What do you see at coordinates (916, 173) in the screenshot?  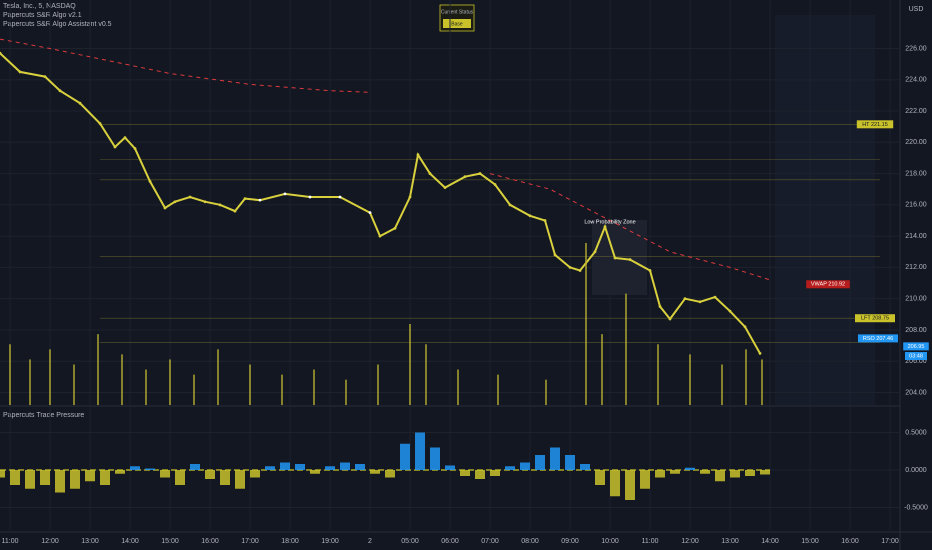 I see `y-tick-label: 218.00` at bounding box center [916, 173].